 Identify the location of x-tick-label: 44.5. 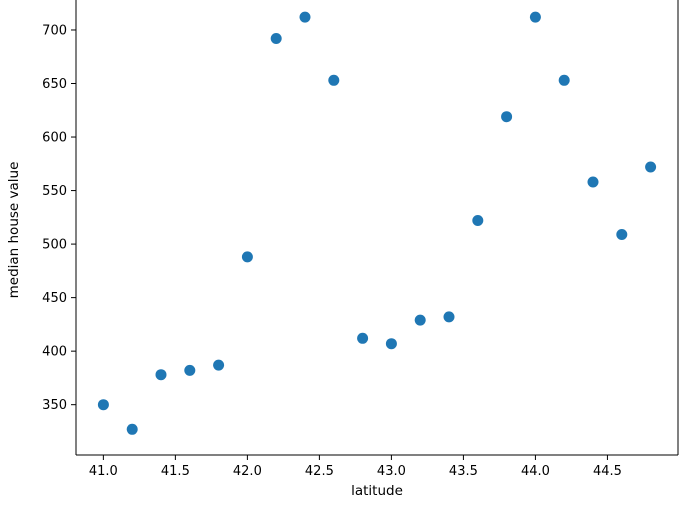
(607, 471).